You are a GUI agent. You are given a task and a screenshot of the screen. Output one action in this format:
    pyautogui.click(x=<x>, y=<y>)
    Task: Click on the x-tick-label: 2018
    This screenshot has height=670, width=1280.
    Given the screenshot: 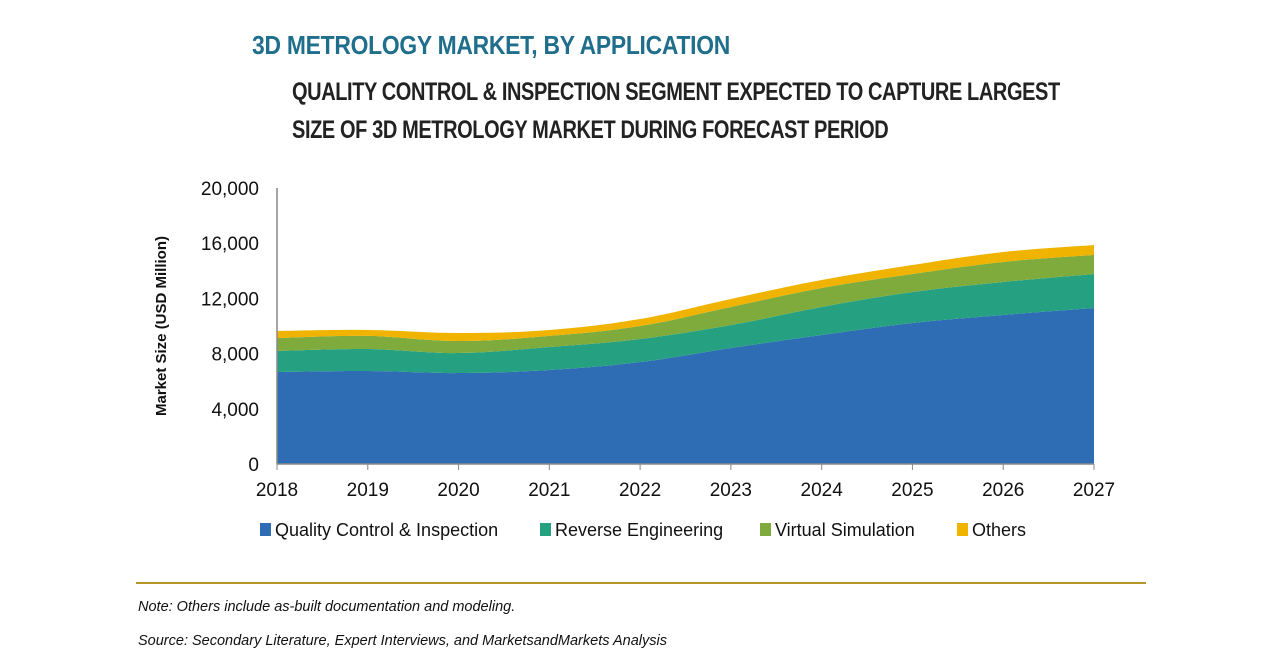 What is the action you would take?
    pyautogui.click(x=277, y=490)
    